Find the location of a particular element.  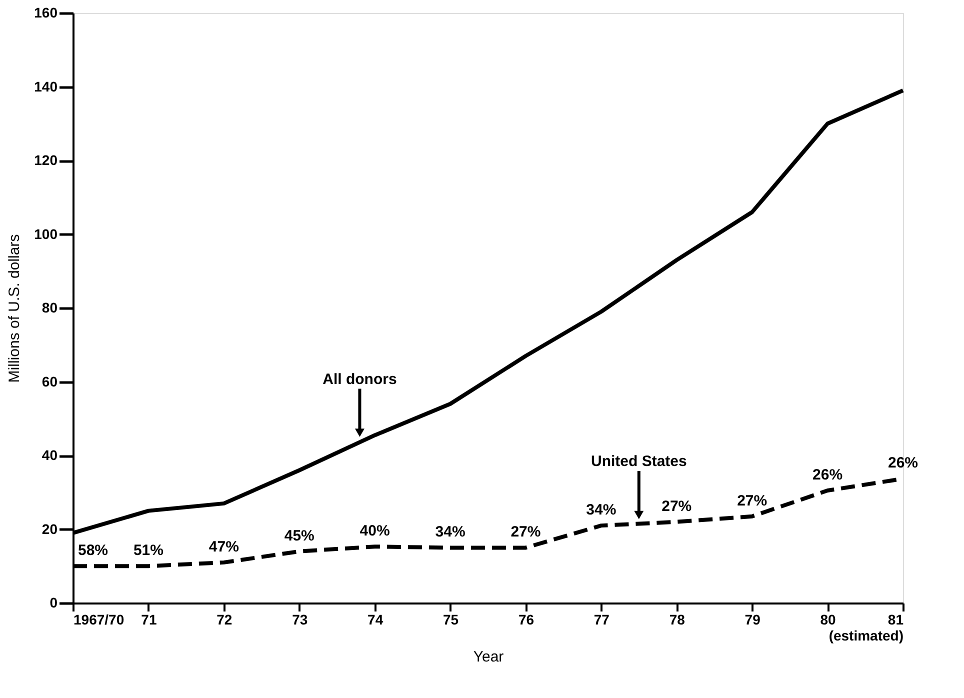

y-tick-label: 60 is located at coordinates (50, 381).